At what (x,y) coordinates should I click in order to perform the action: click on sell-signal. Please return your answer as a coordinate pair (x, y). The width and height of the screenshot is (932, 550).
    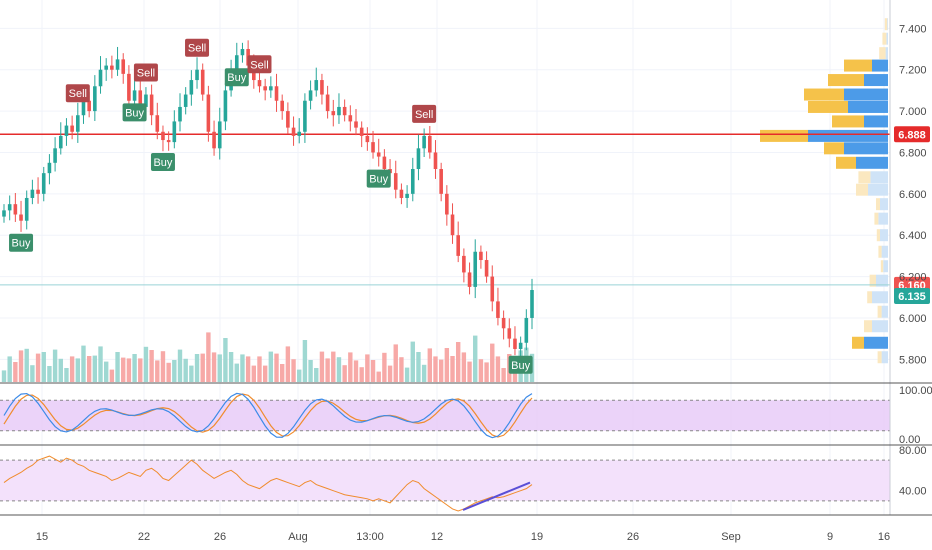
    Looking at the image, I should click on (259, 64).